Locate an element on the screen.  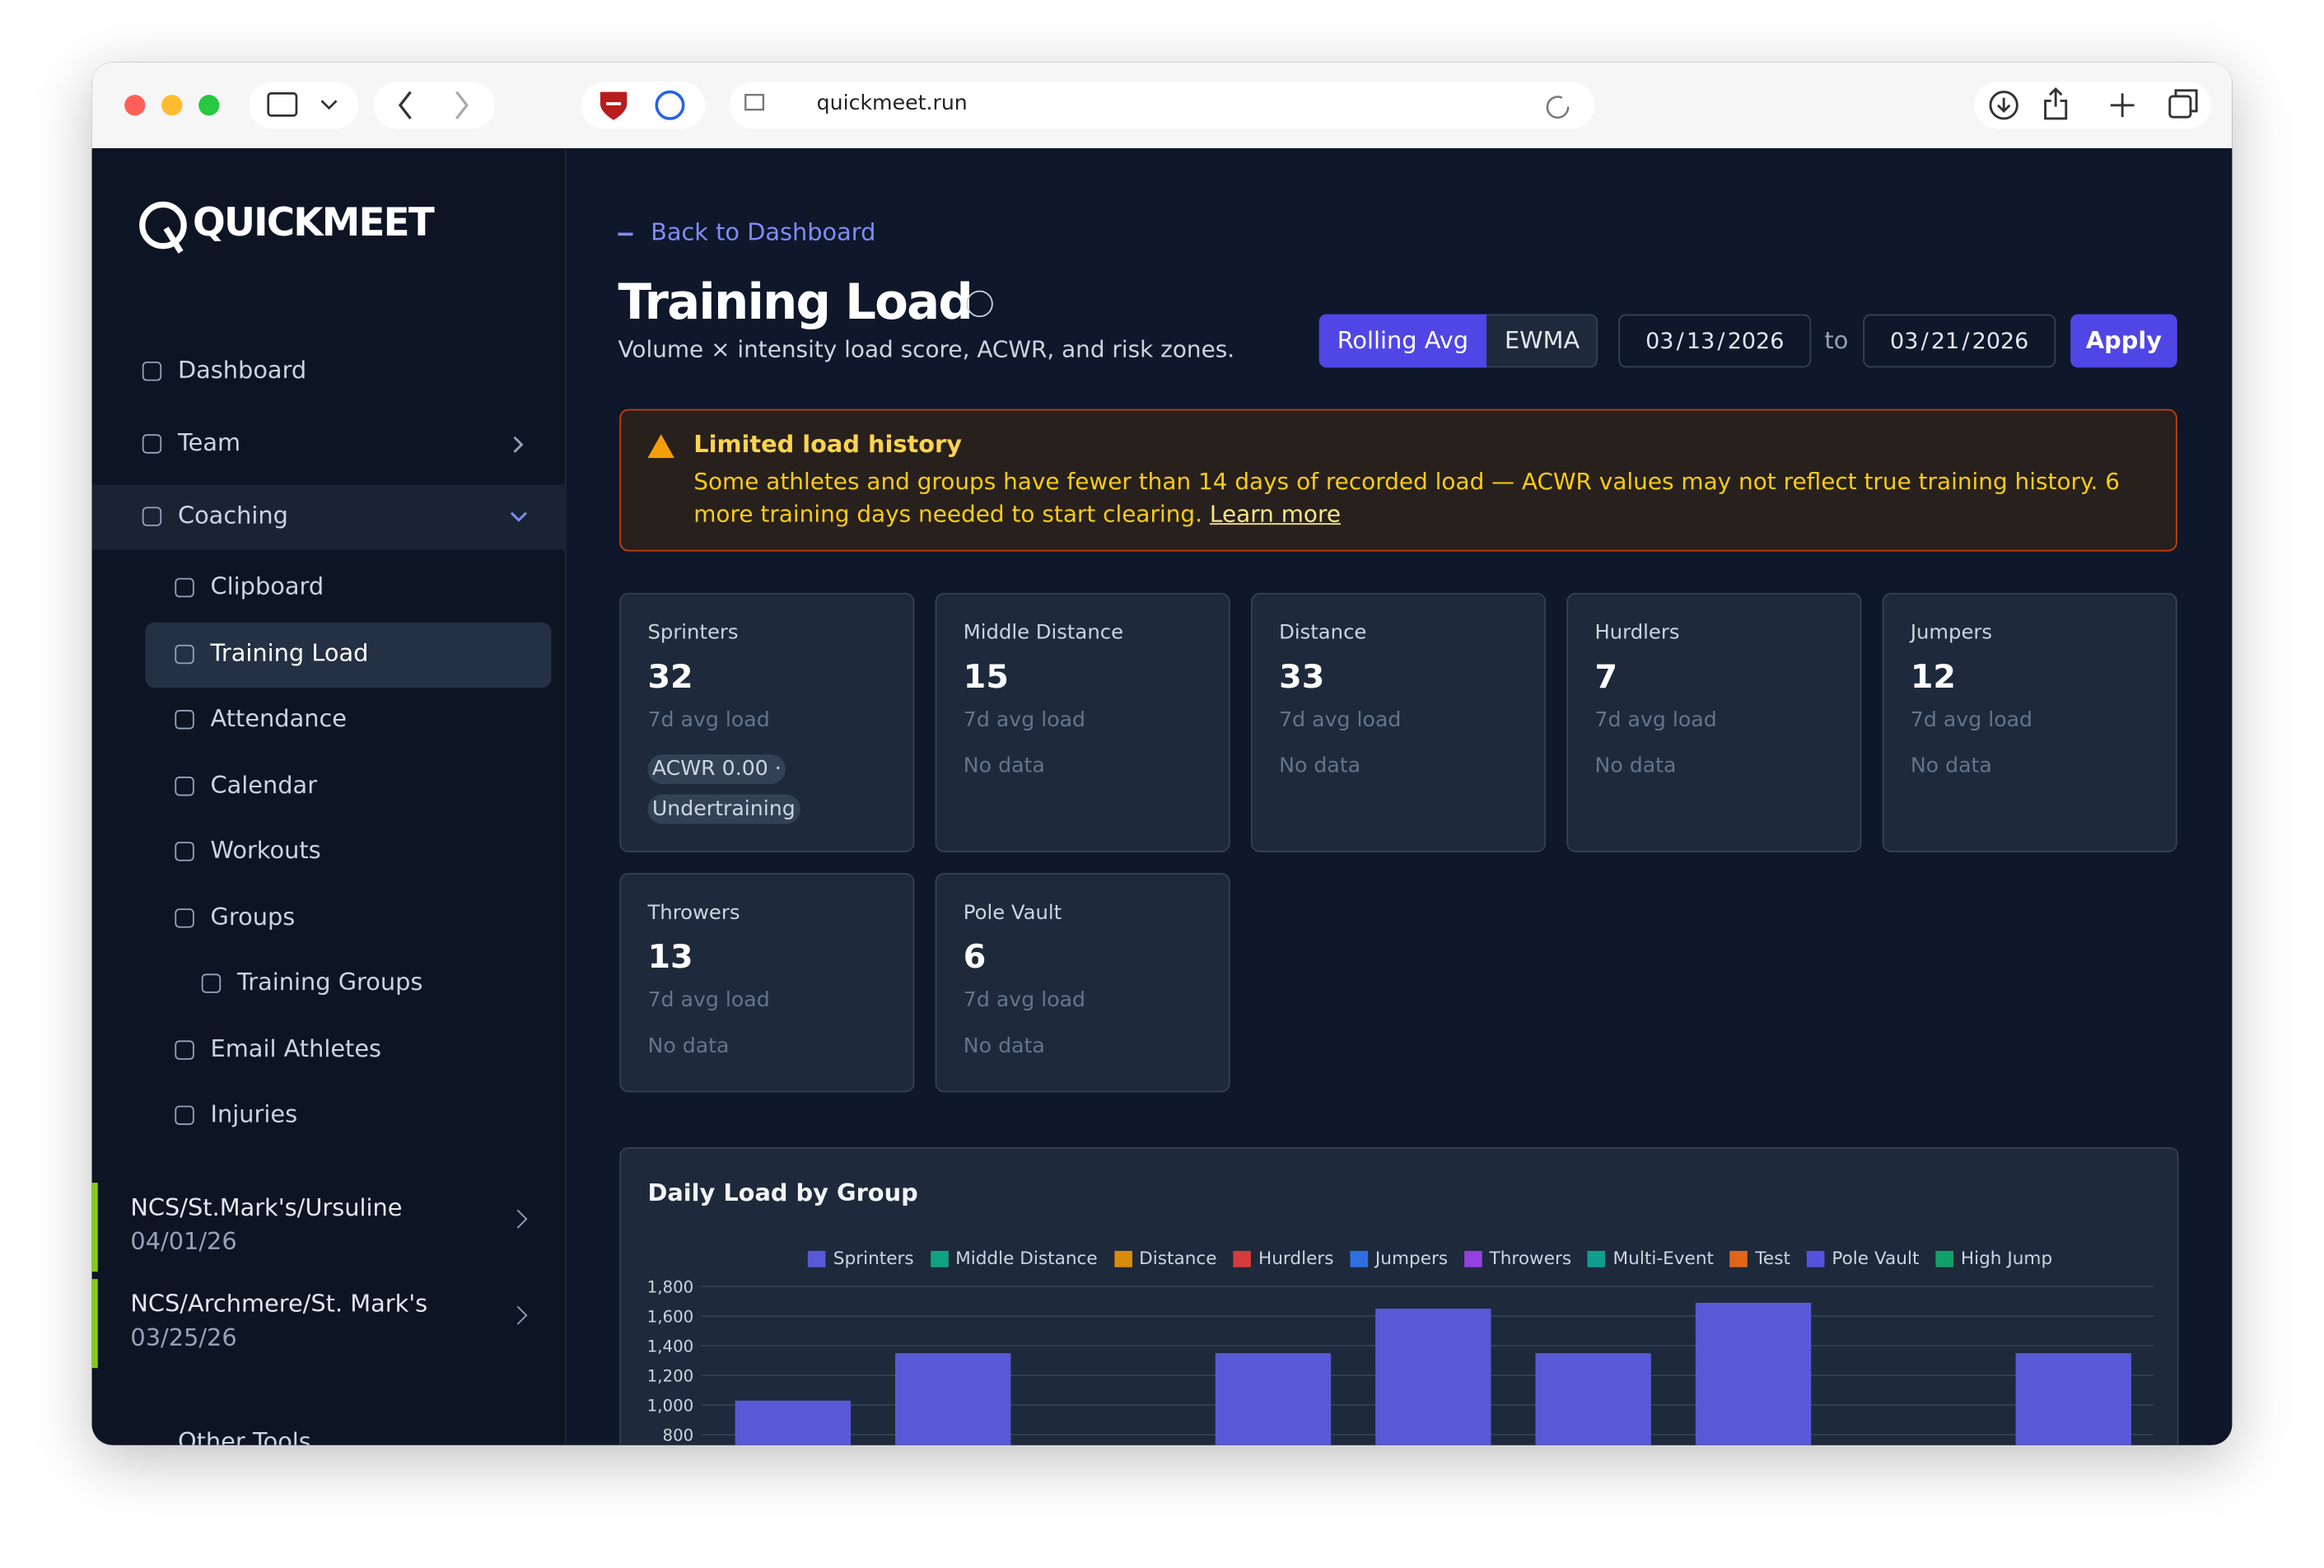
alert is located at coordinates (1398, 480).